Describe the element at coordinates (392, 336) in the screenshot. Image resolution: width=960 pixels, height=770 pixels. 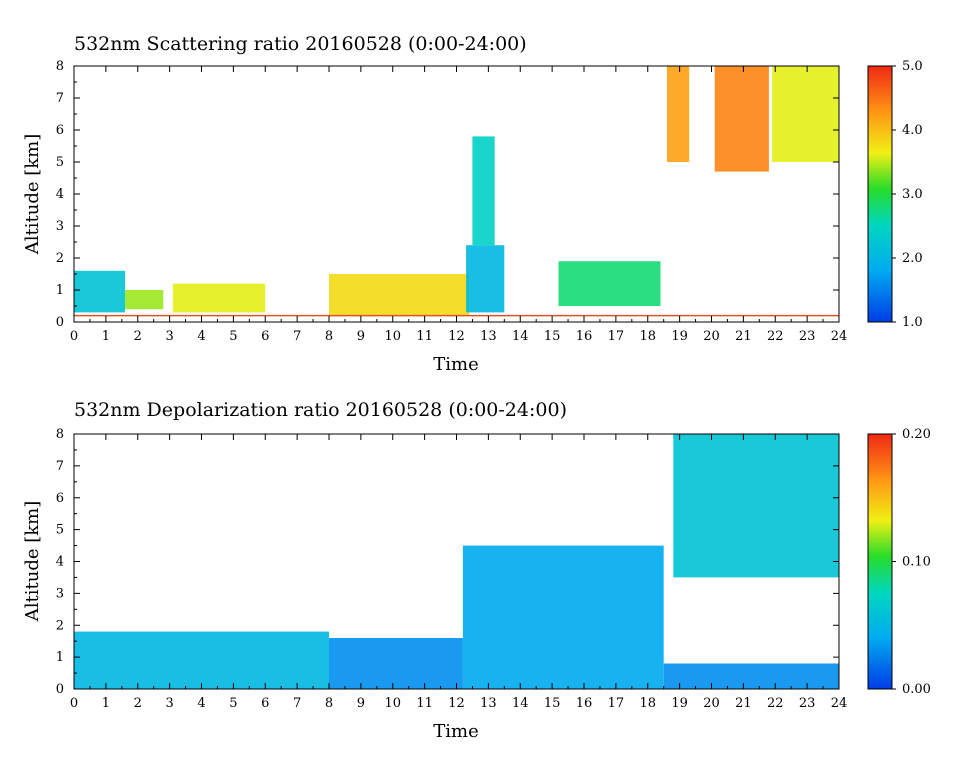
I see `scattering-x-tick-label: 10` at that location.